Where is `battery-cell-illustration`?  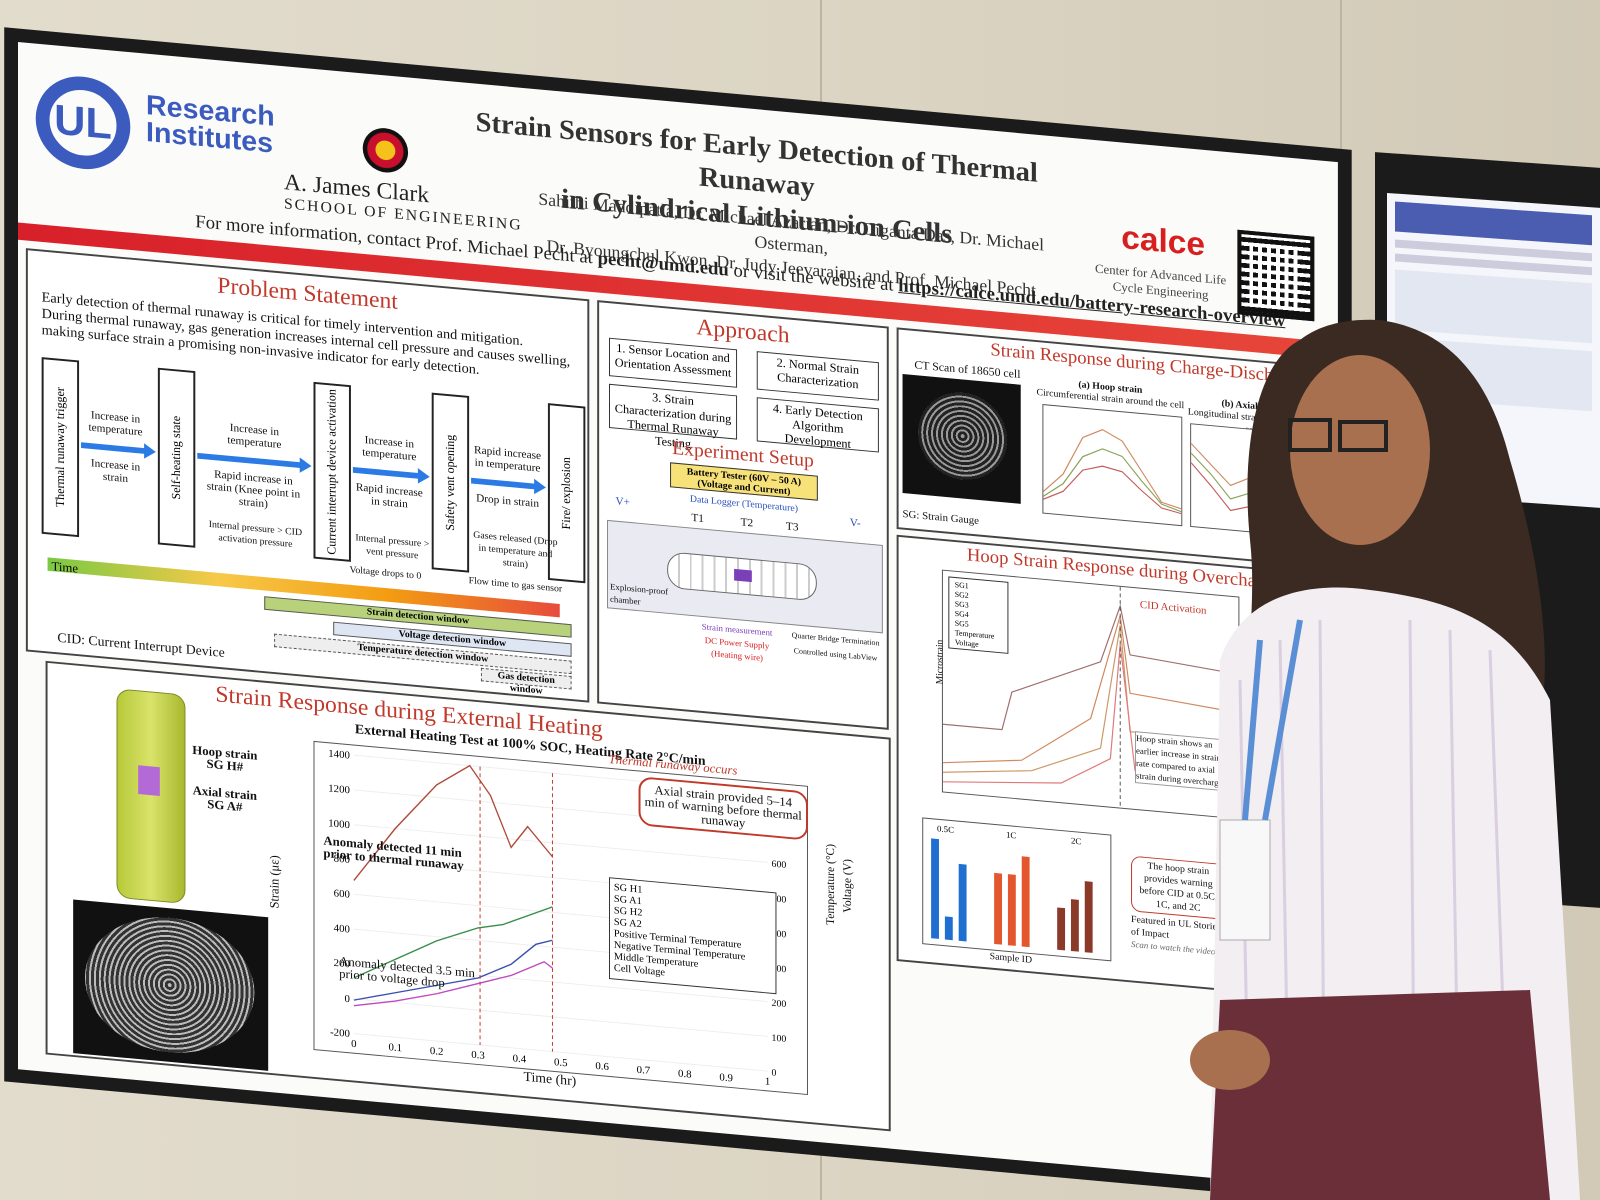 battery-cell-illustration is located at coordinates (151, 796).